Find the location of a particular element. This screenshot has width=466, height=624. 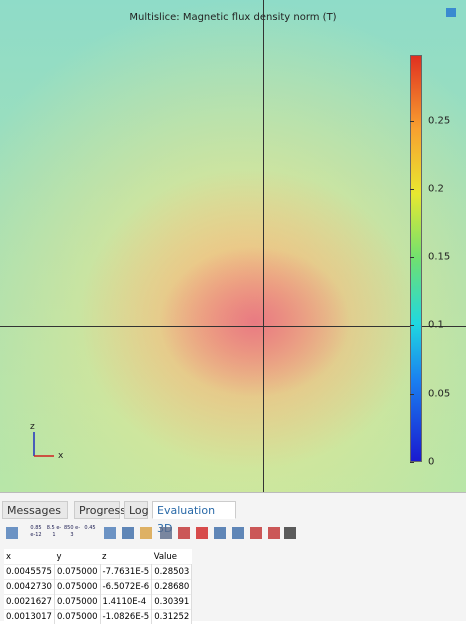

table-cell: 0.0042730 is located at coordinates (29, 587).